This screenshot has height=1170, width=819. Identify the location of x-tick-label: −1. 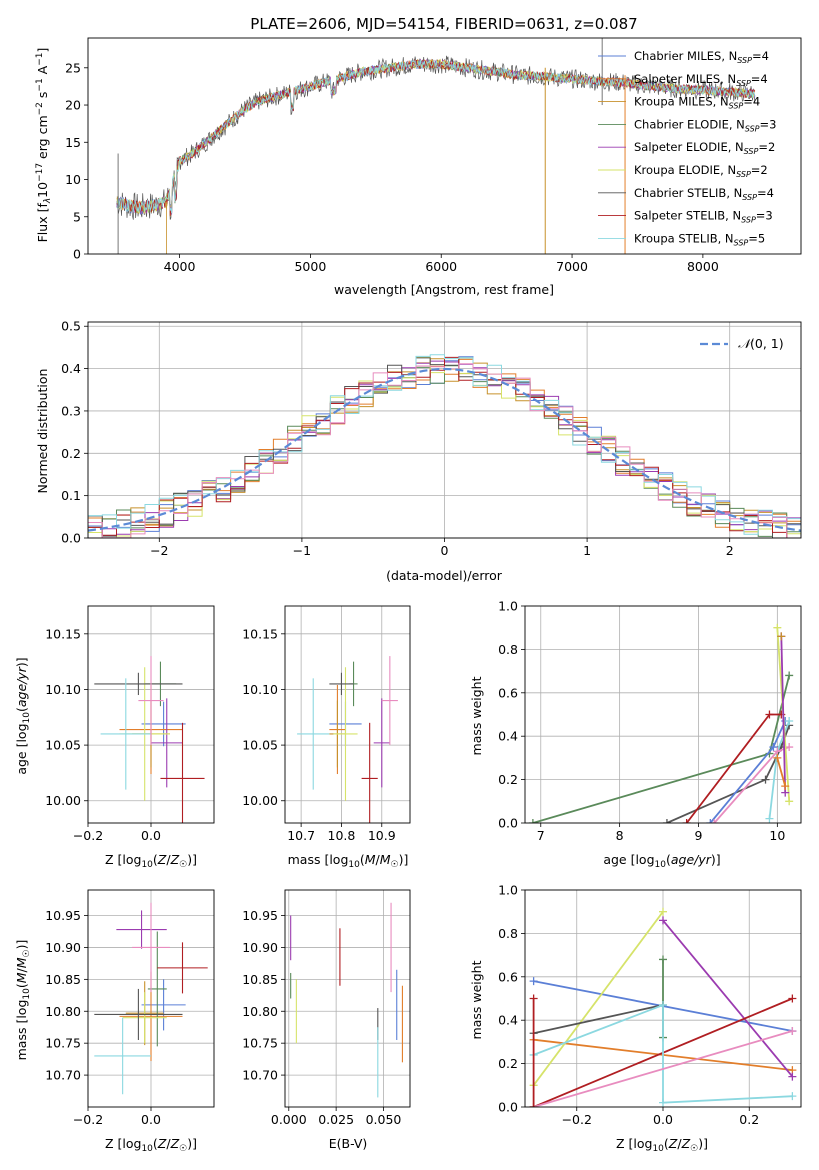
(302, 550).